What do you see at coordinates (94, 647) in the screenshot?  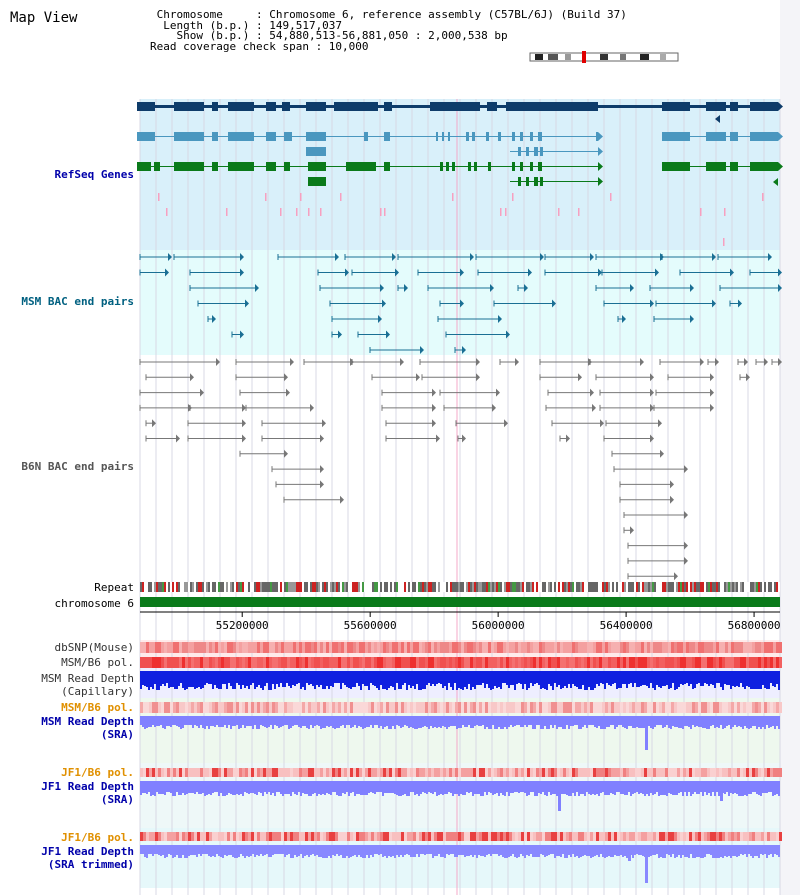 I see `dbsnp-label: dbSNP(Mouse)` at bounding box center [94, 647].